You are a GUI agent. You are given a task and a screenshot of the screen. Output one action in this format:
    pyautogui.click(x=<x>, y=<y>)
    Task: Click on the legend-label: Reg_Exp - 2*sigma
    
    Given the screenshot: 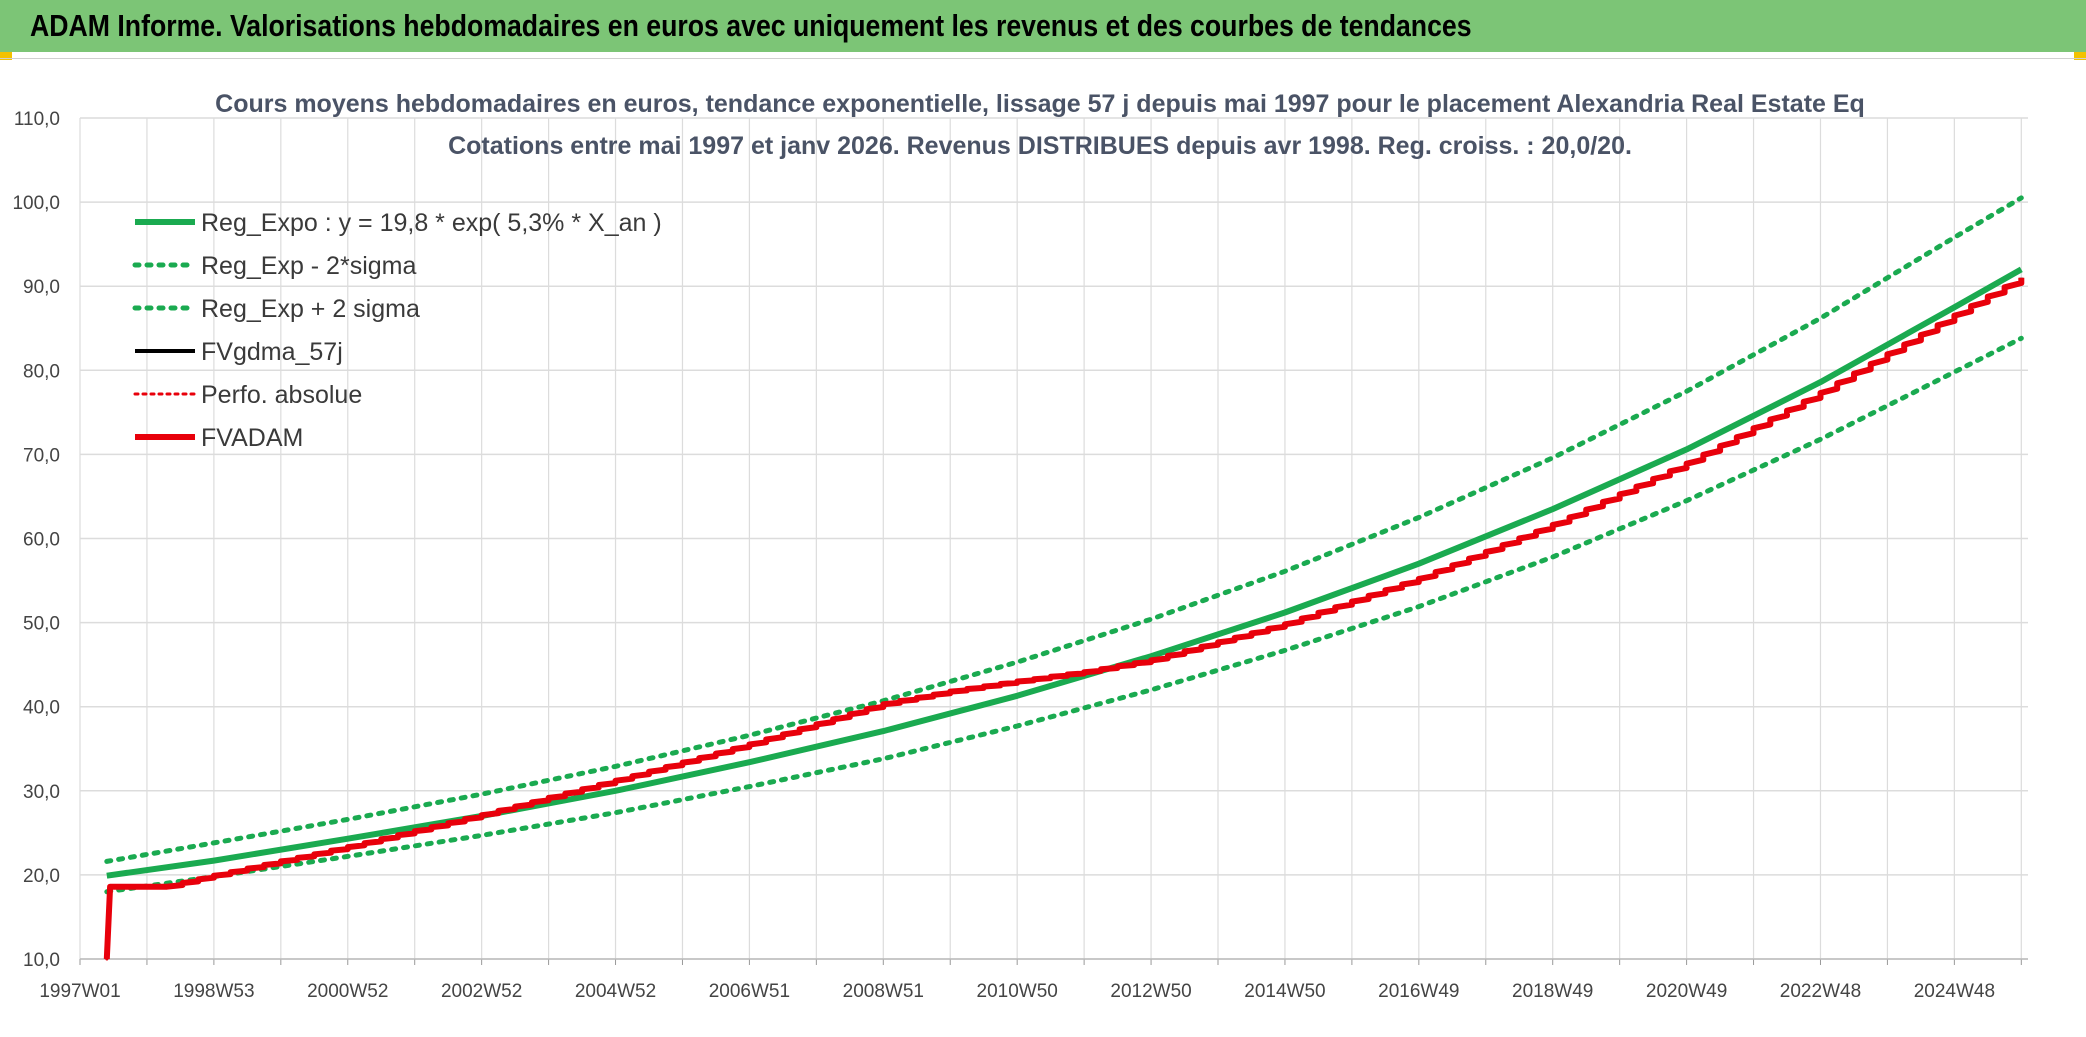 What is the action you would take?
    pyautogui.click(x=308, y=266)
    